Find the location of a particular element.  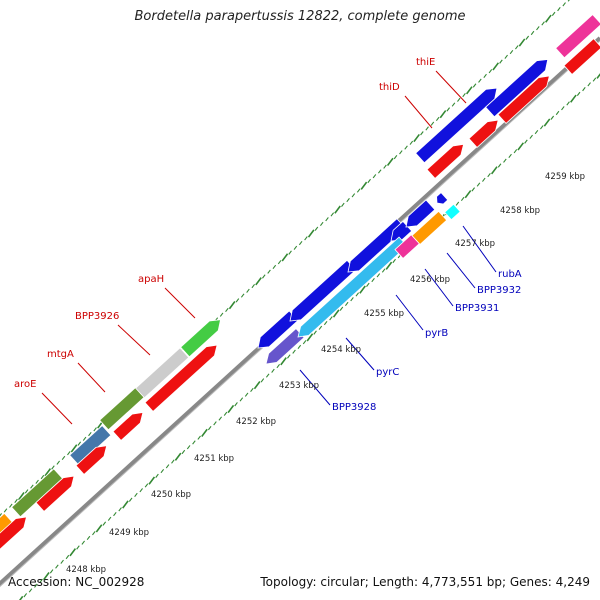

gene-label: BPP3931 is located at coordinates (477, 308).